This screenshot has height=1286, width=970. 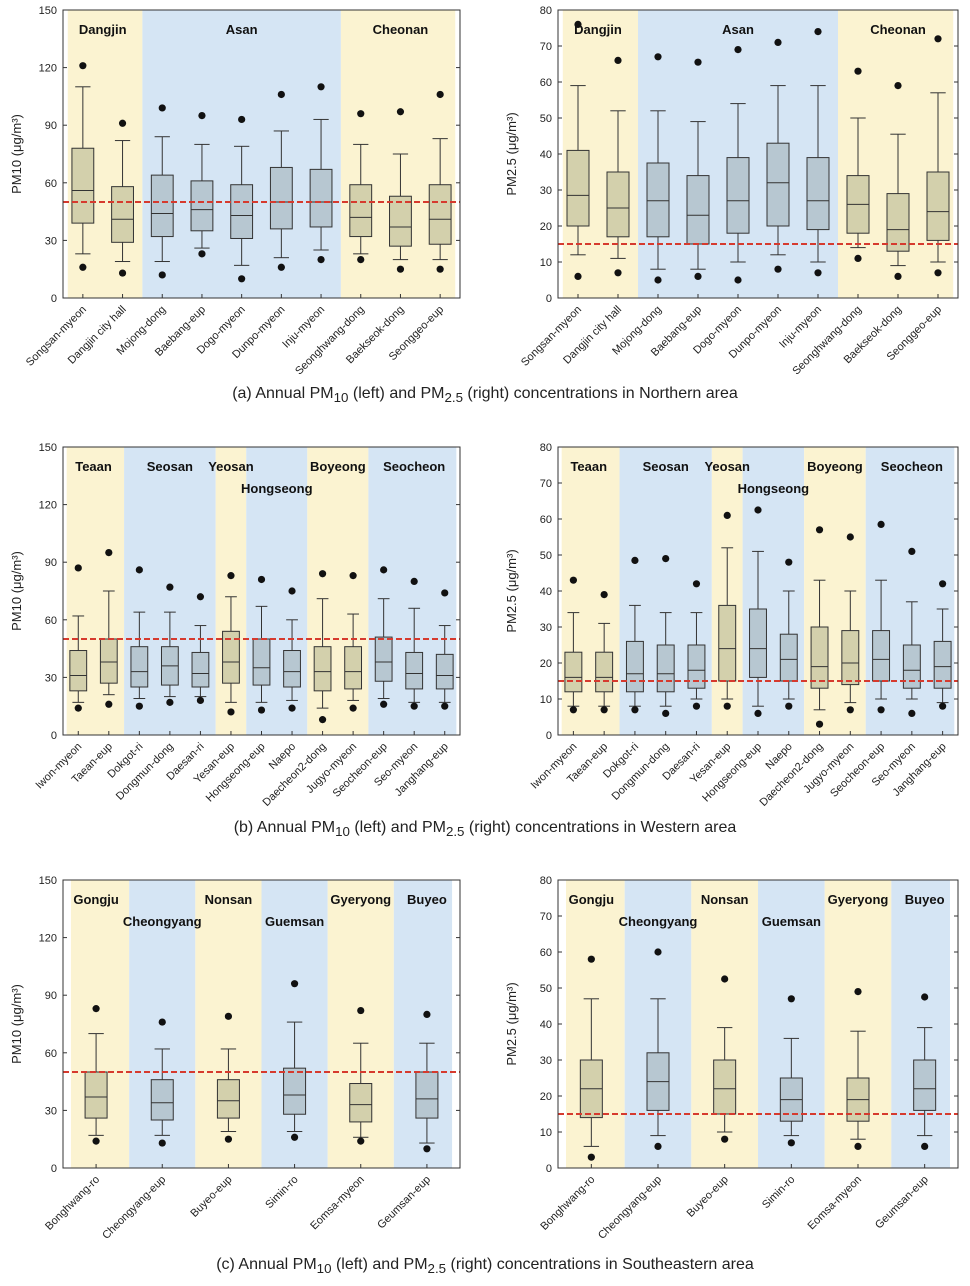 What do you see at coordinates (708, 1197) in the screenshot?
I see `x-tick-label: Buyeo-eup` at bounding box center [708, 1197].